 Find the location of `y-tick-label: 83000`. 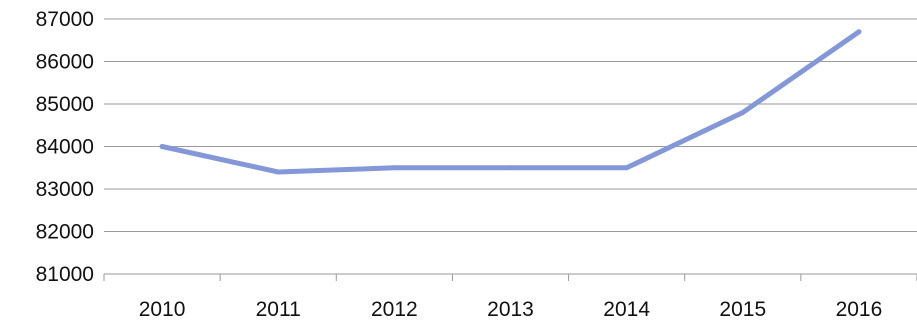

y-tick-label: 83000 is located at coordinates (65, 189).